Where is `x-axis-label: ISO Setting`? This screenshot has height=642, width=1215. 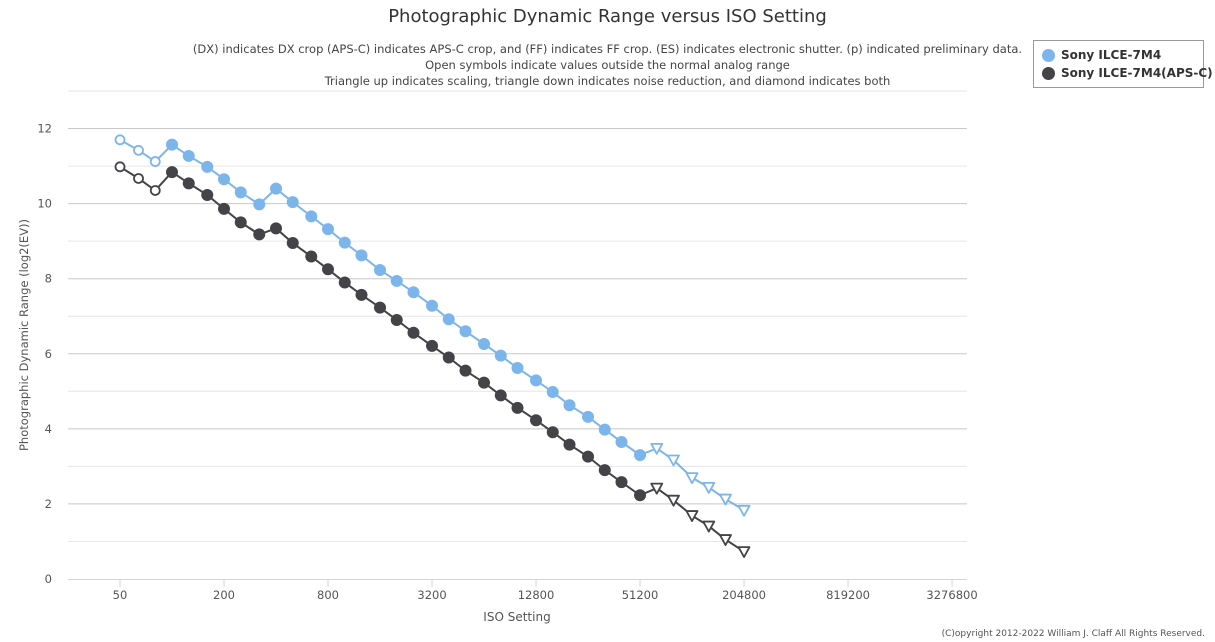
x-axis-label: ISO Setting is located at coordinates (516, 617).